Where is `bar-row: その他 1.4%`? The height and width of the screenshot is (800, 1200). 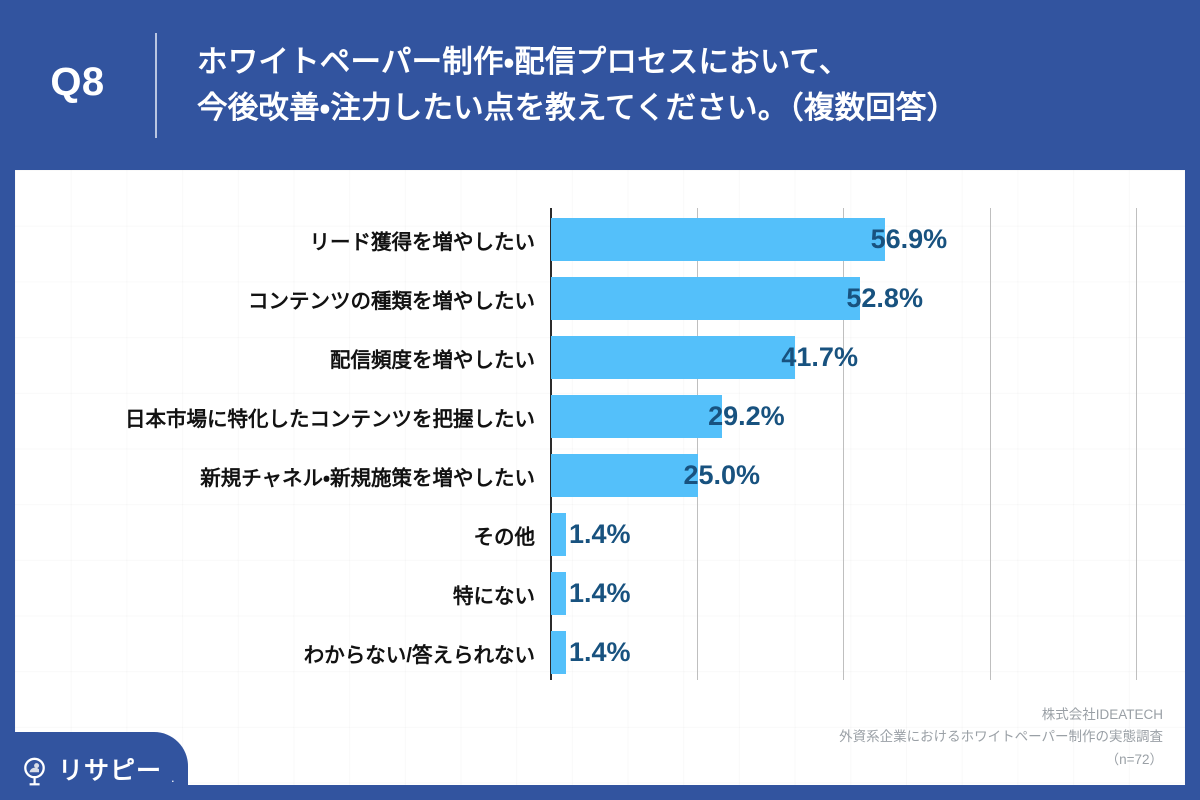
bar-row: その他 1.4% is located at coordinates (600, 534).